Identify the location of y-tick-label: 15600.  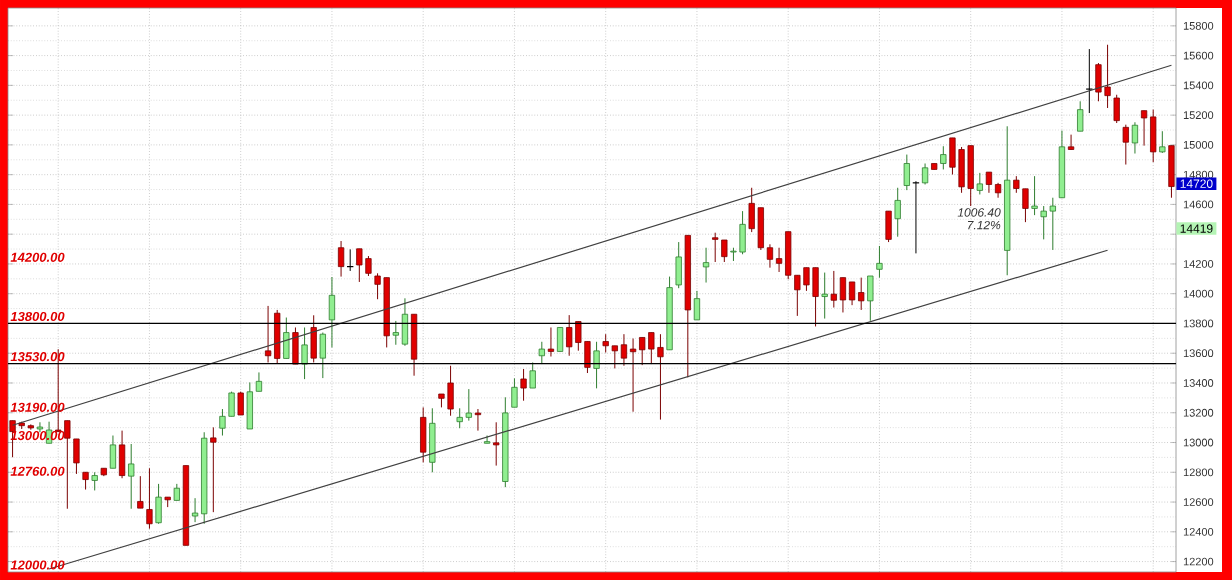
(1198, 55).